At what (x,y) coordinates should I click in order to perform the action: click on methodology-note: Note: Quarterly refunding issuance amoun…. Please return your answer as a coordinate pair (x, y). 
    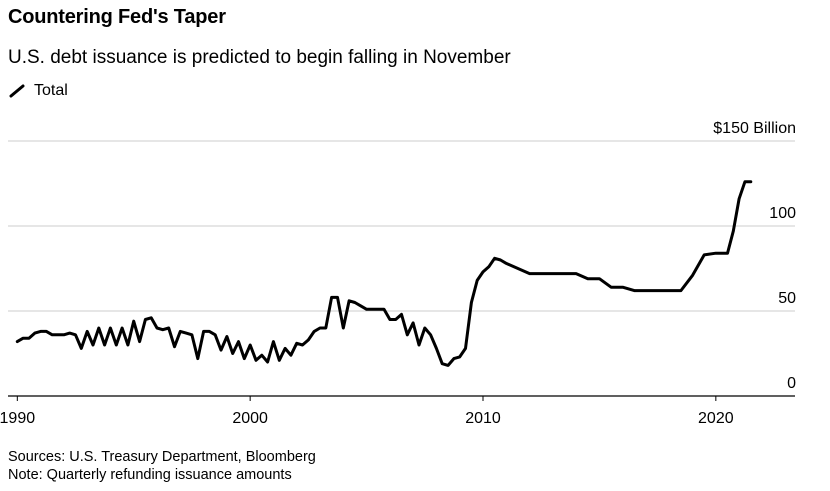
    Looking at the image, I should click on (150, 475).